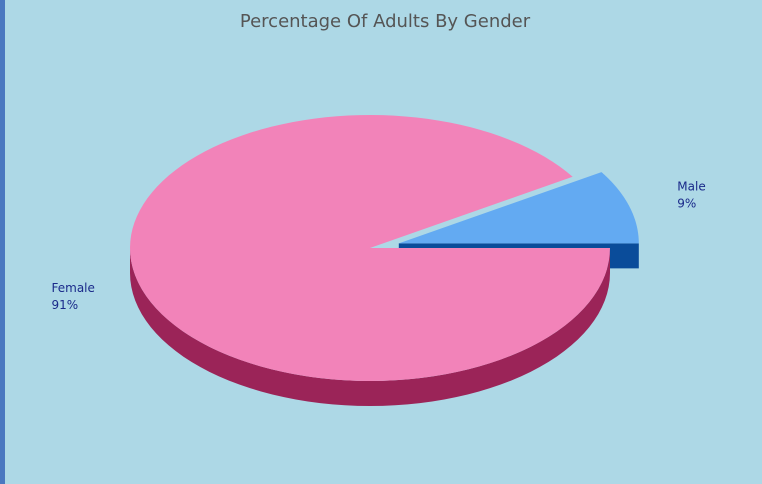  I want to click on slice-value-label: 91%, so click(65, 305).